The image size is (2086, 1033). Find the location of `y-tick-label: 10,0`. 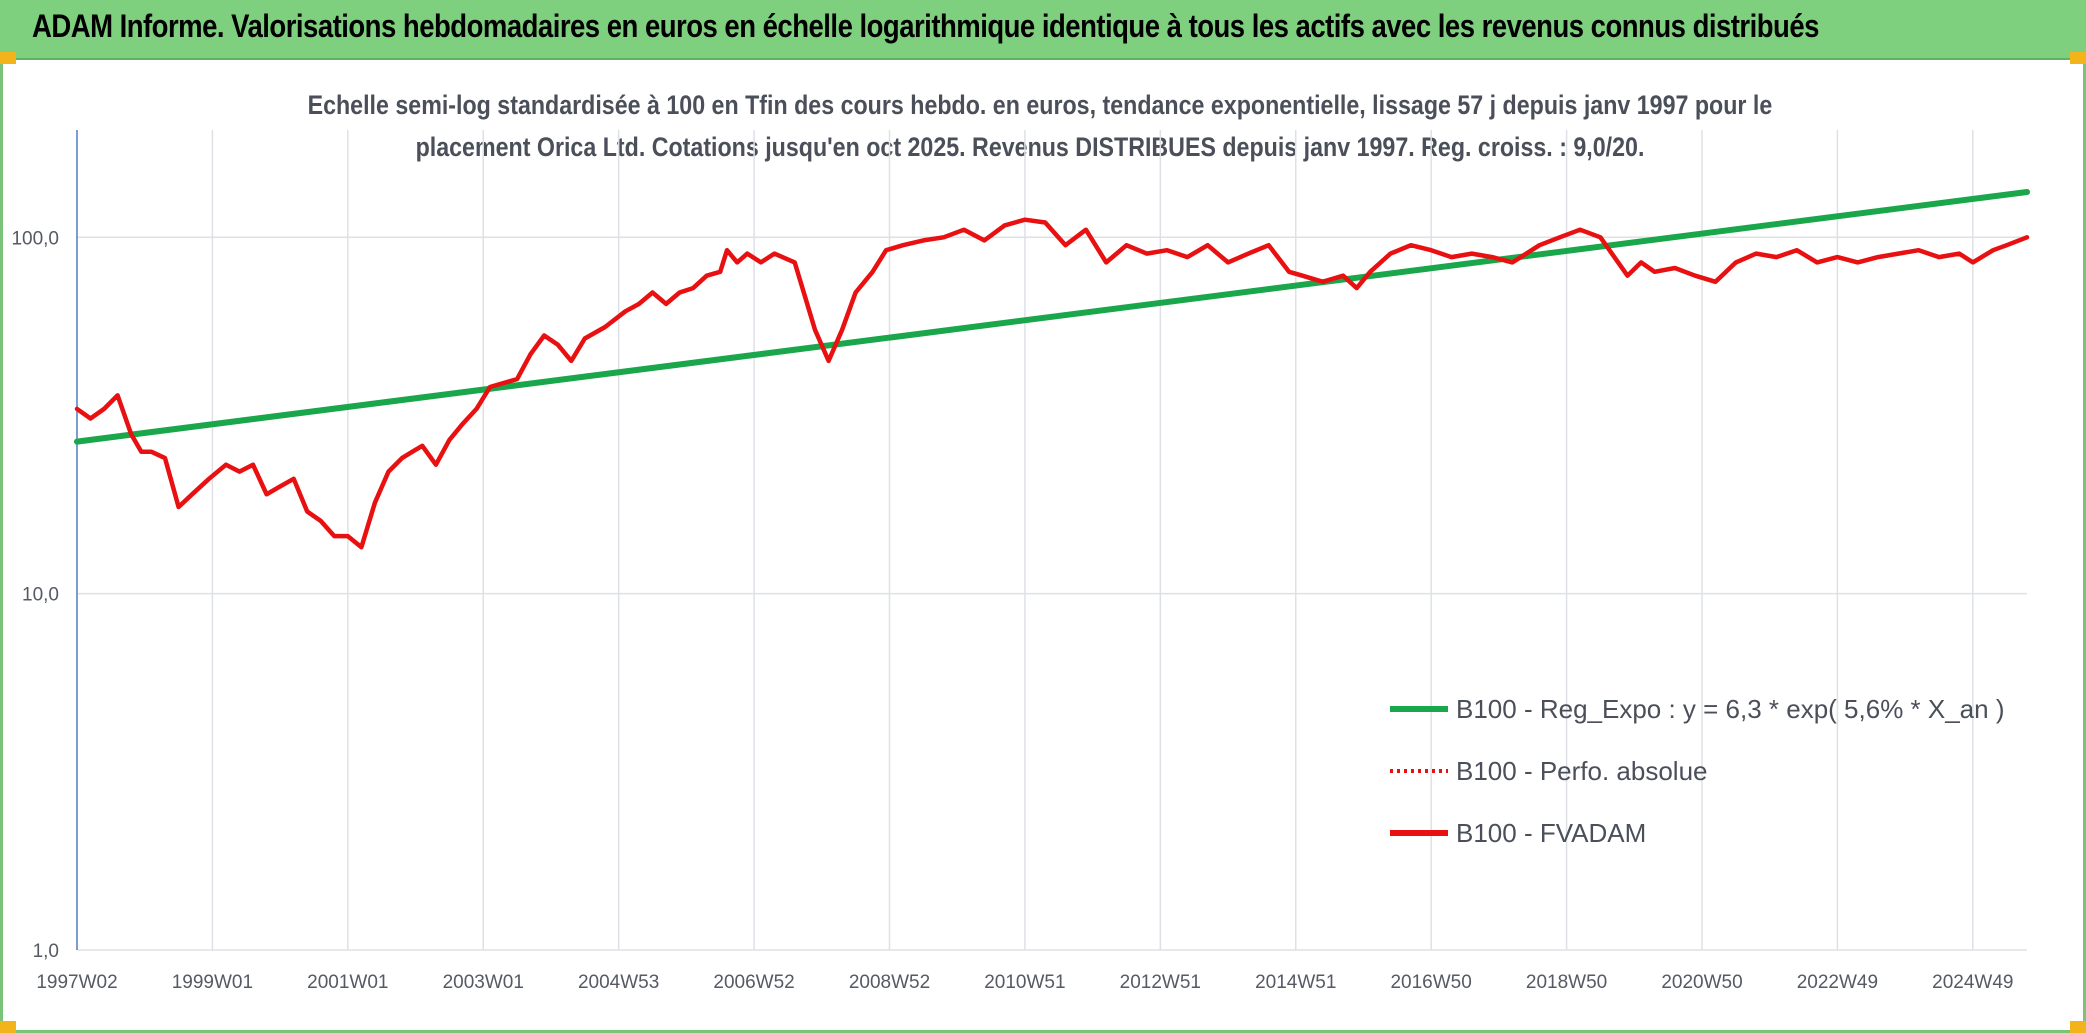

y-tick-label: 10,0 is located at coordinates (40, 595).